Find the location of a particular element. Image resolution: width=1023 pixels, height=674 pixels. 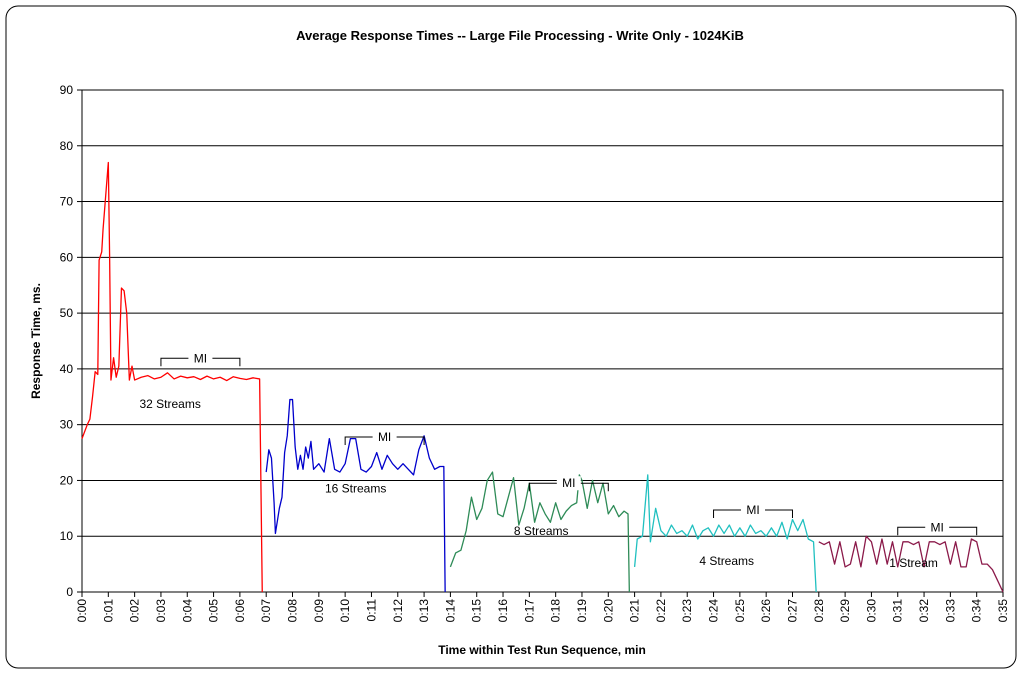

x-tick-label: 0:24 is located at coordinates (714, 611).